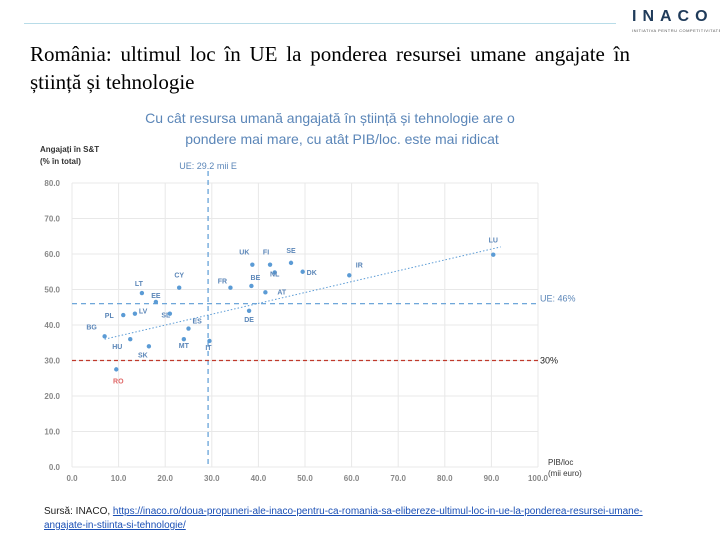  What do you see at coordinates (179, 276) in the screenshot?
I see `point-label-cy: CY` at bounding box center [179, 276].